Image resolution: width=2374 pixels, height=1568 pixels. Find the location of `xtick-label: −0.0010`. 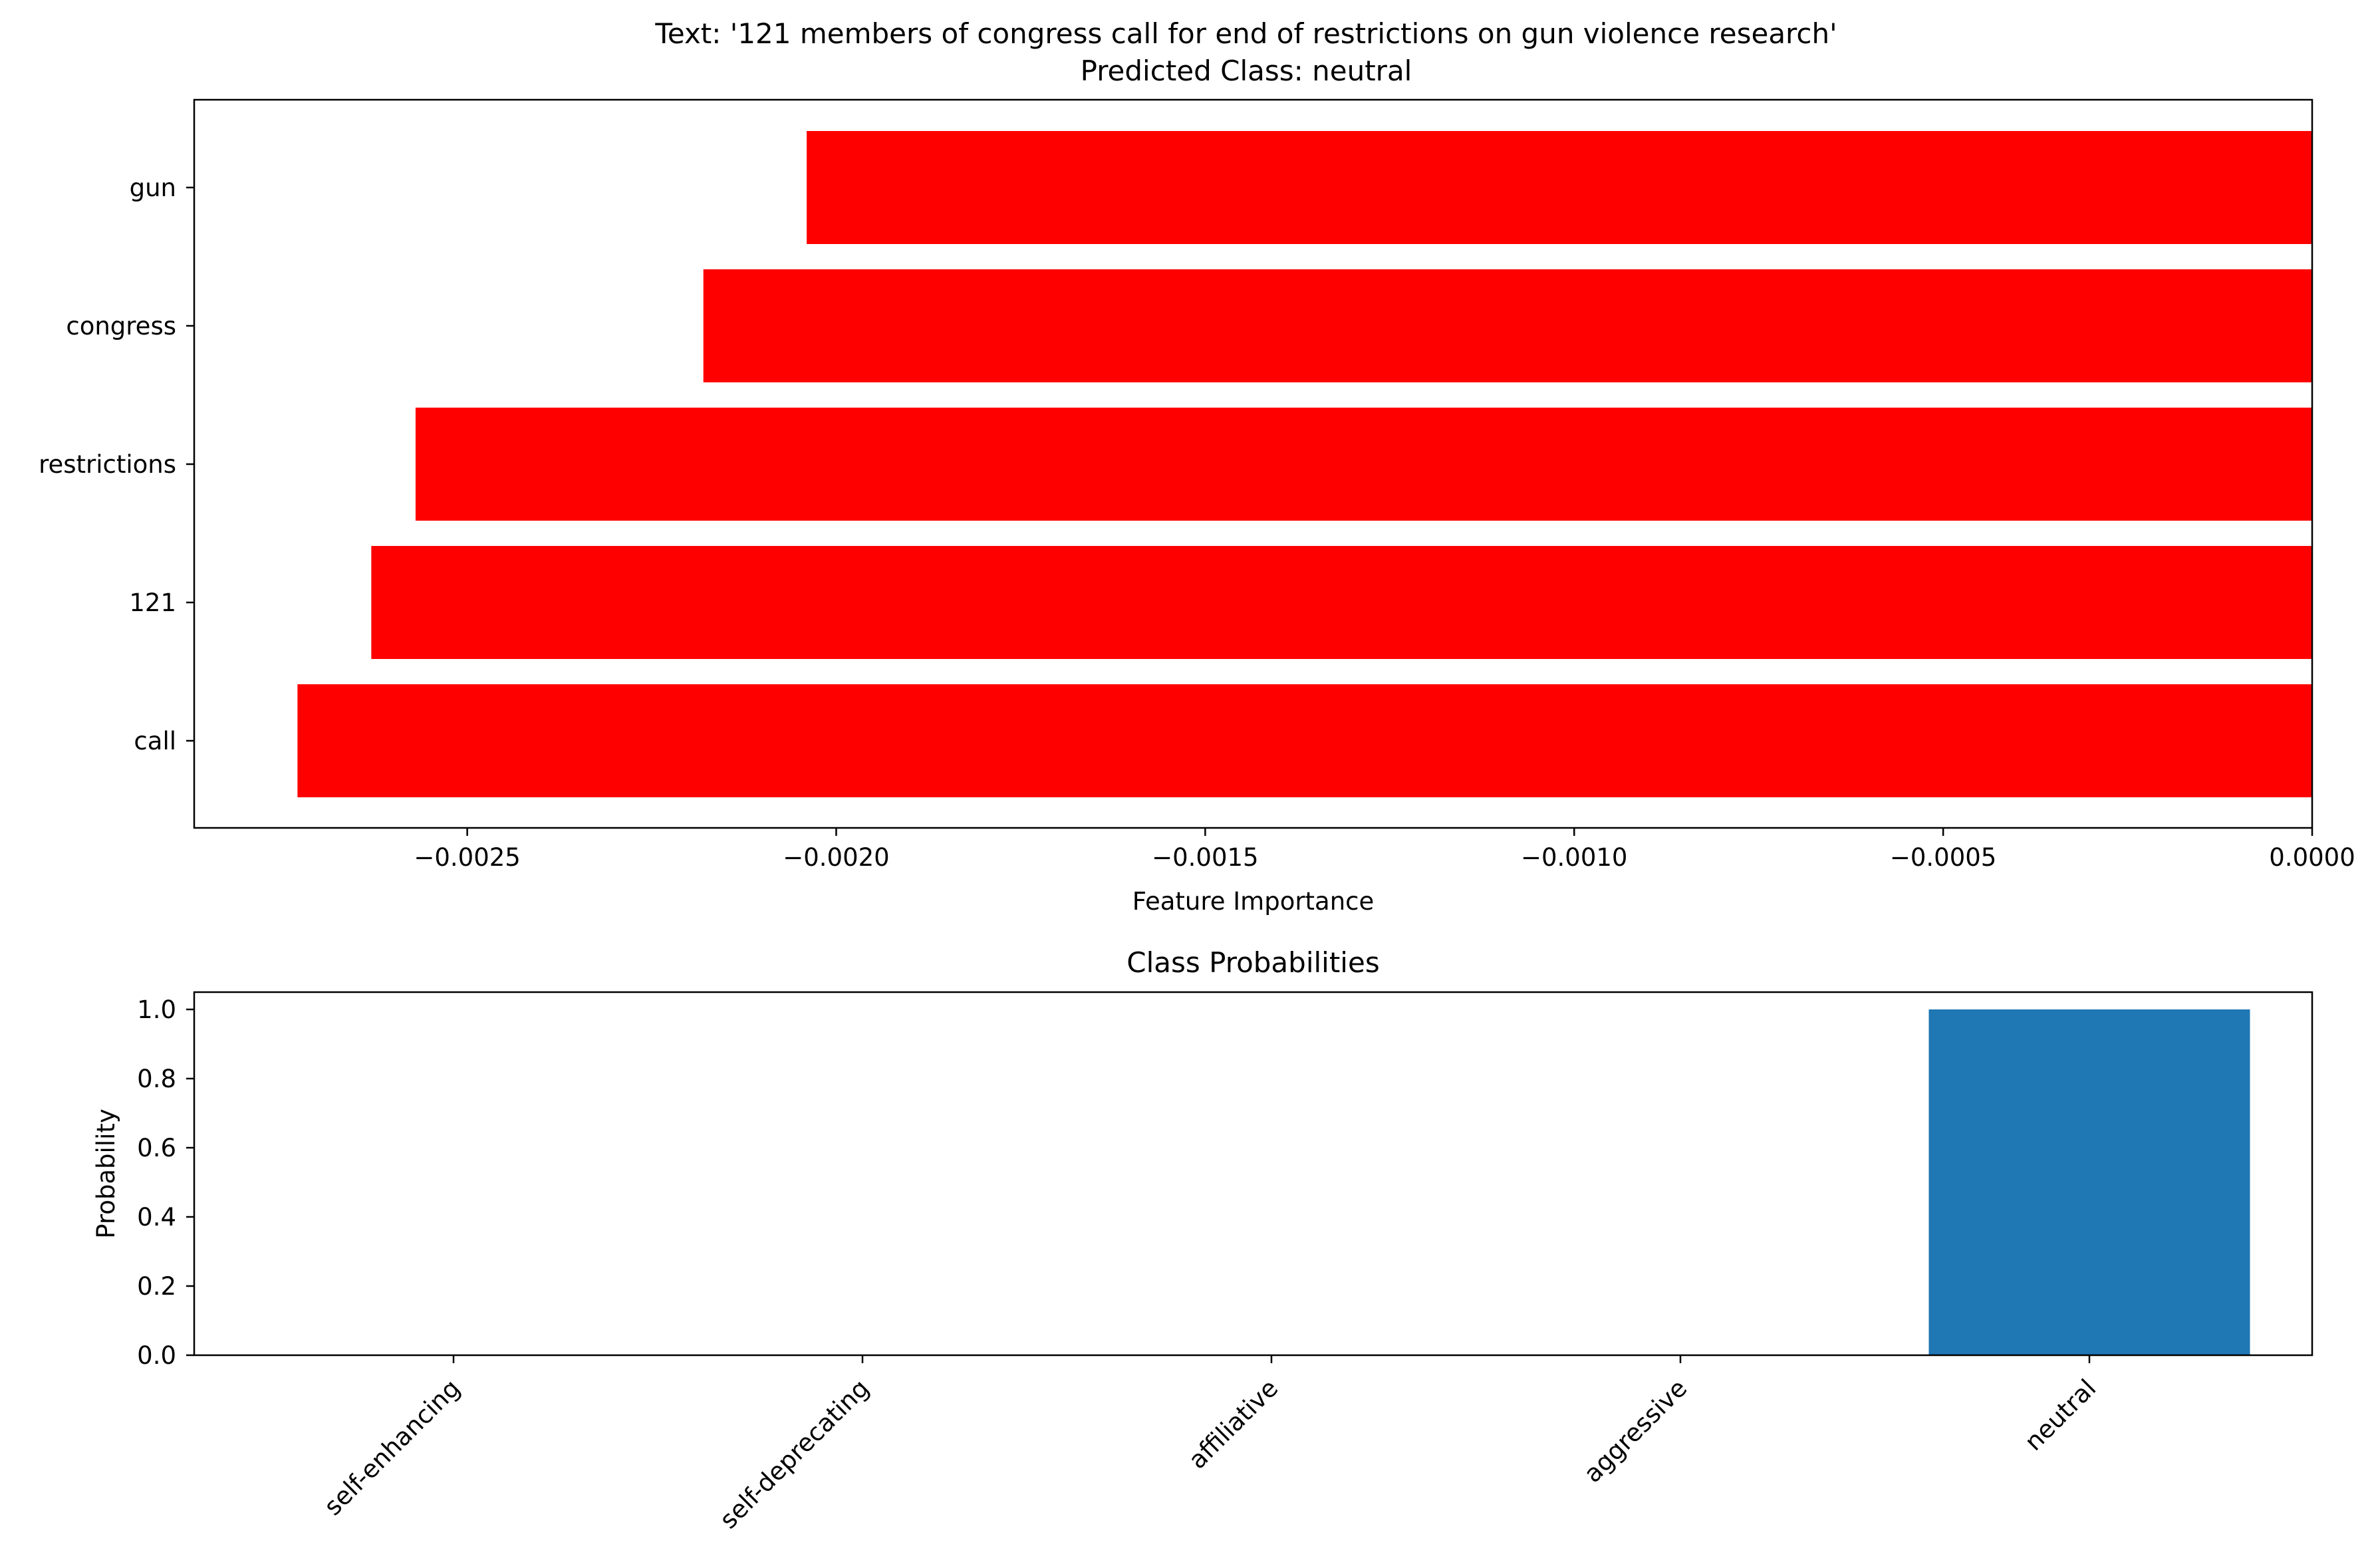

xtick-label: −0.0010 is located at coordinates (1574, 857).